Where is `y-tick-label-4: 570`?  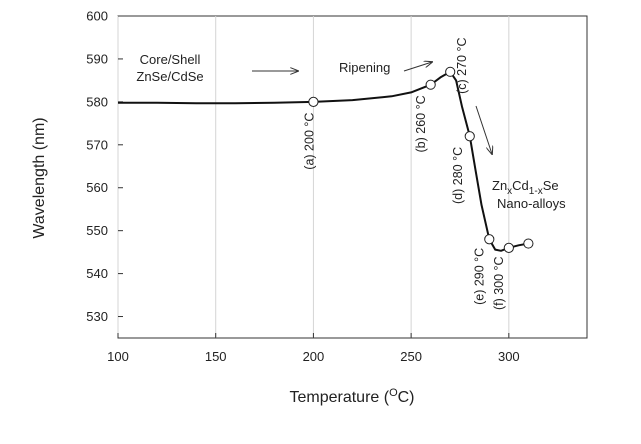
y-tick-label-4: 570 is located at coordinates (97, 144).